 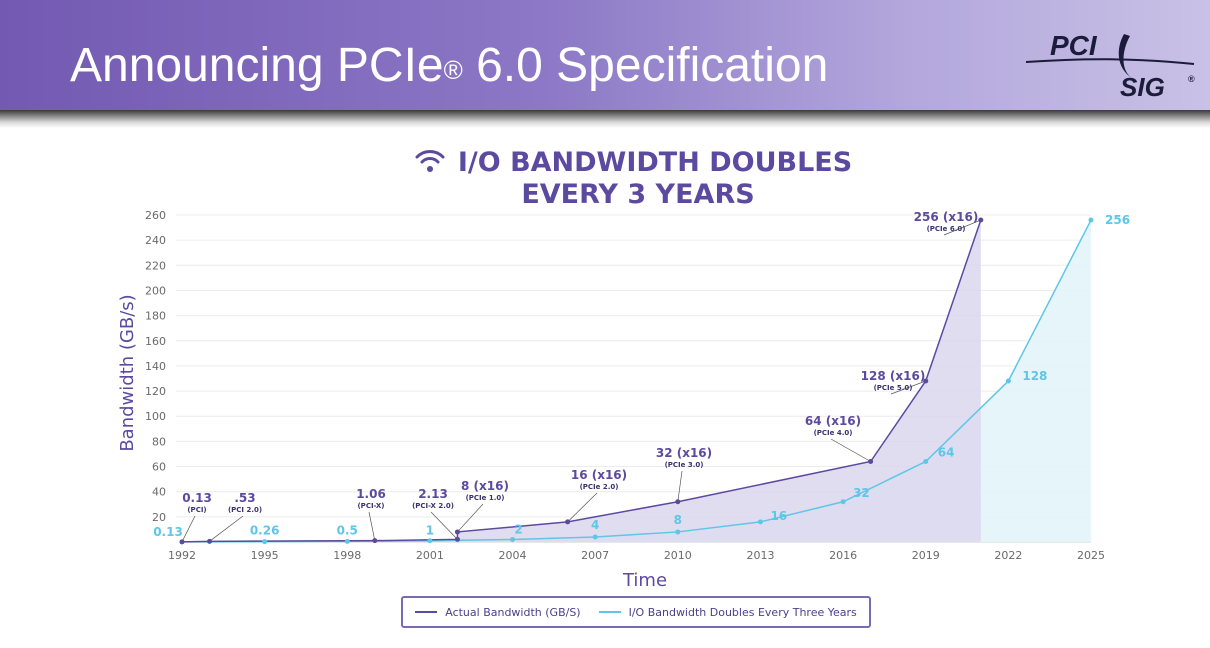 What do you see at coordinates (843, 555) in the screenshot?
I see `x-tick-label: 2016` at bounding box center [843, 555].